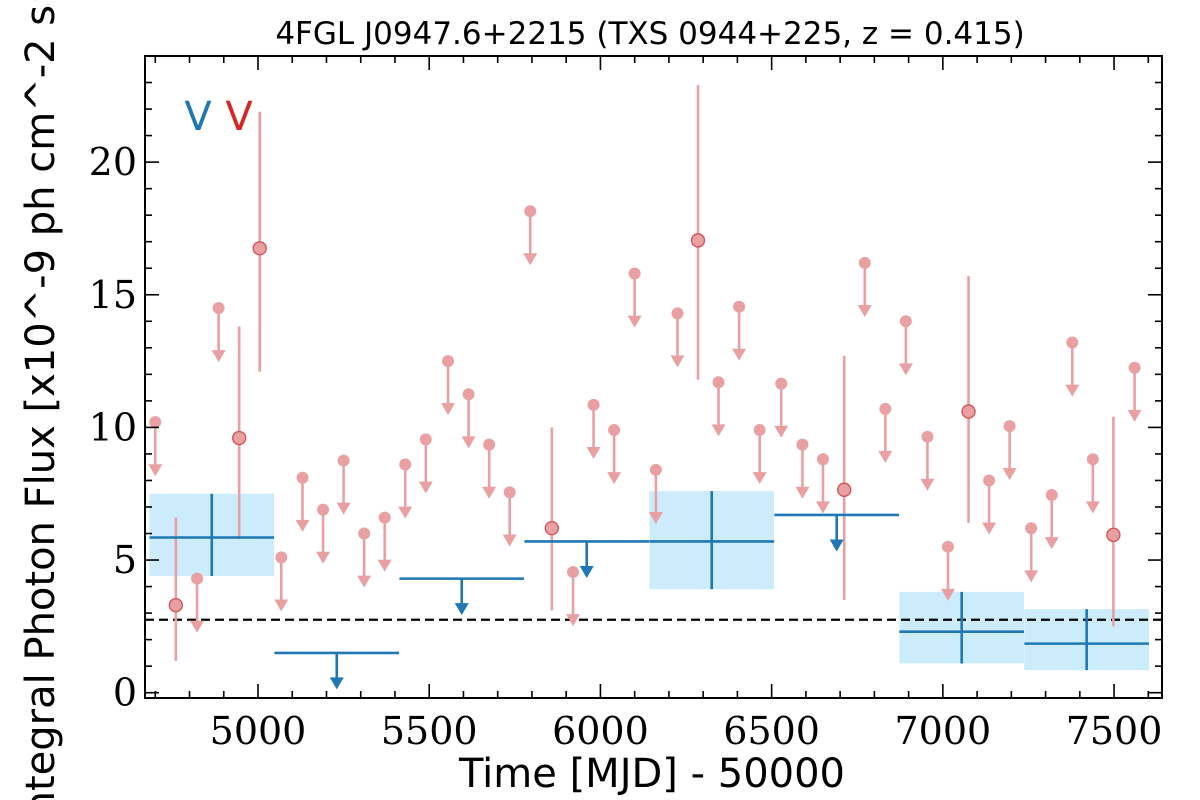 This screenshot has height=800, width=1200. I want to click on y-tick-label: 15, so click(113, 295).